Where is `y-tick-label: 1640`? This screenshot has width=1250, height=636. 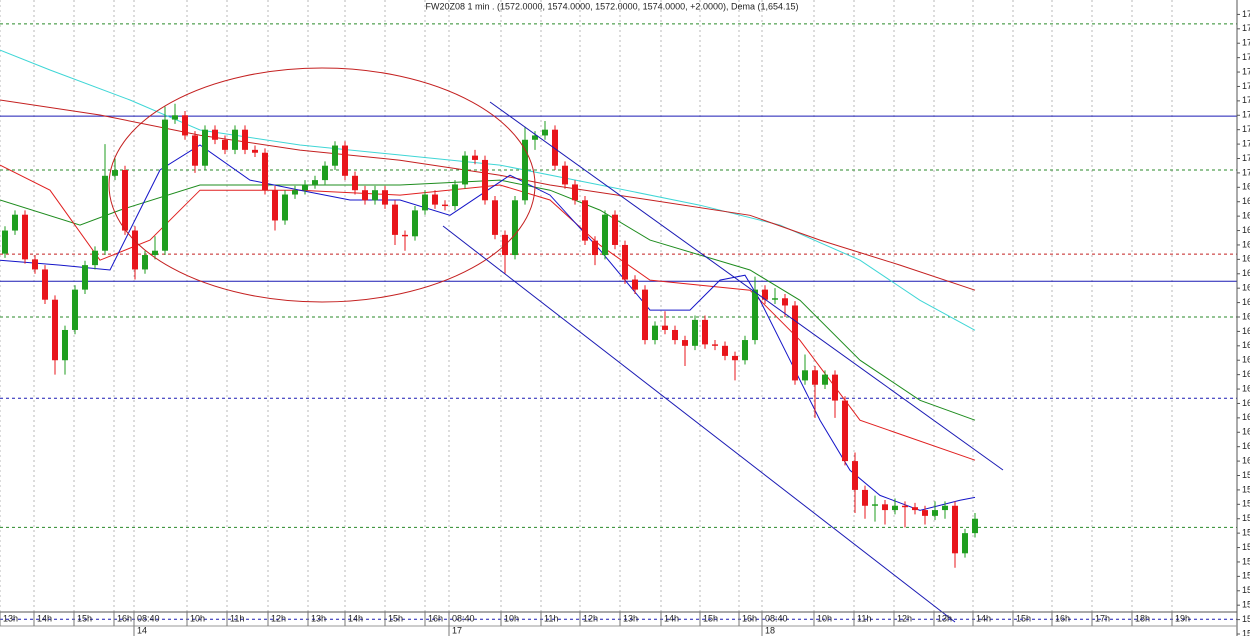
y-tick-label: 1640 is located at coordinates (1246, 345).